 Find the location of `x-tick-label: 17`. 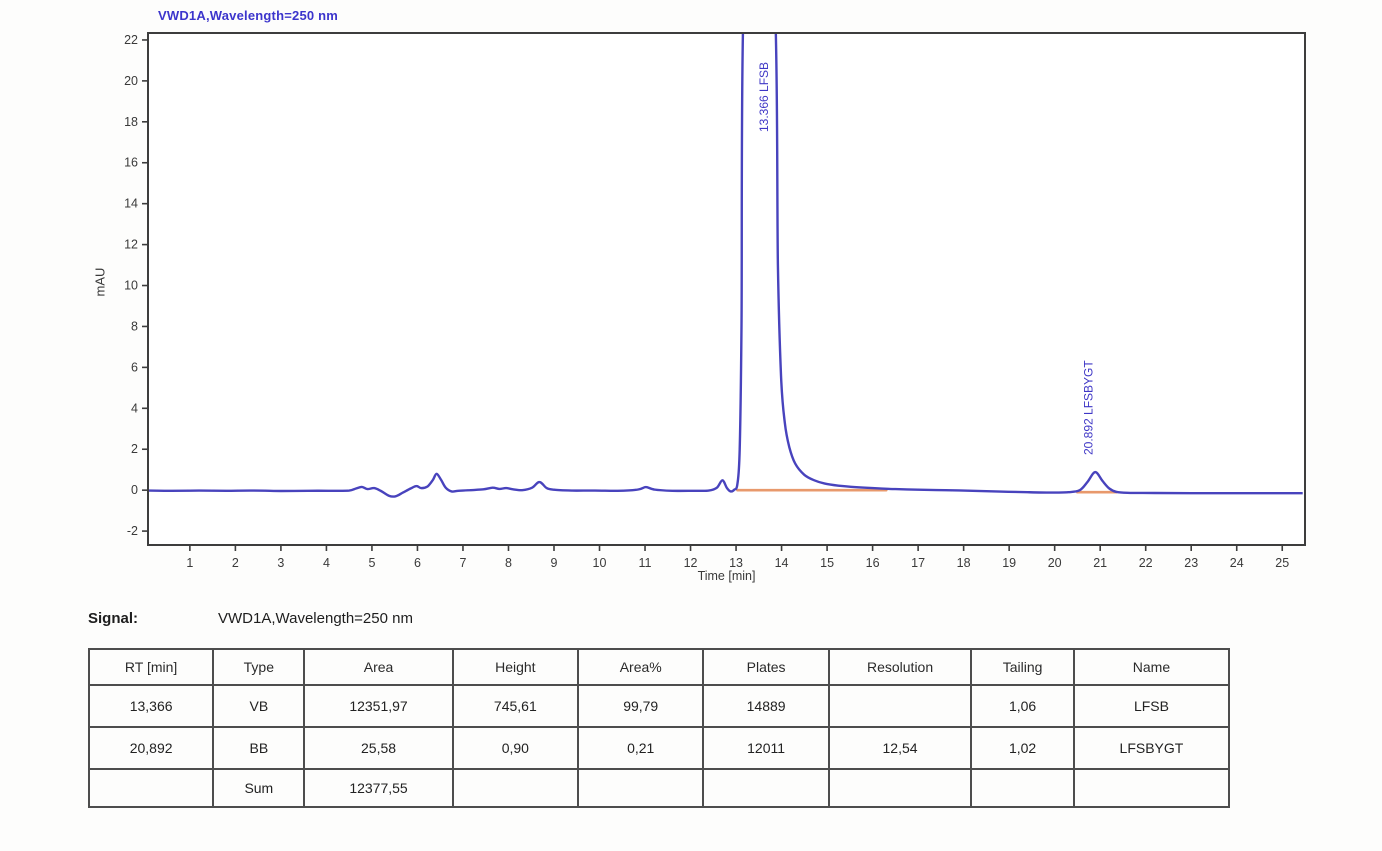

x-tick-label: 17 is located at coordinates (918, 563).